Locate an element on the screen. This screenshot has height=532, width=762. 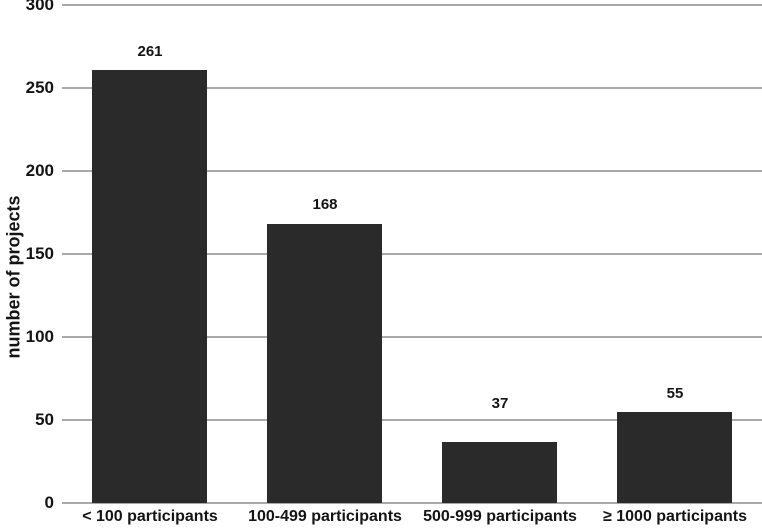
bar-value-label: 168 is located at coordinates (325, 204).